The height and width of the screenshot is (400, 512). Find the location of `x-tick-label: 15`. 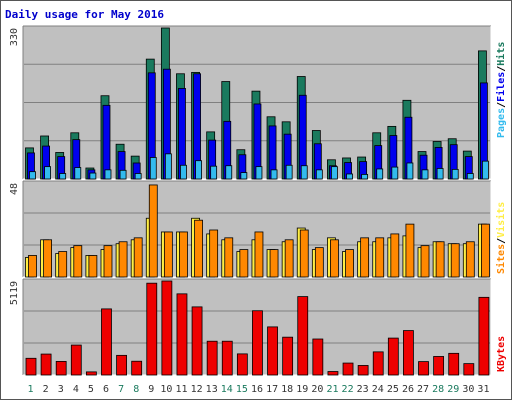

x-tick-label: 15 is located at coordinates (242, 389).